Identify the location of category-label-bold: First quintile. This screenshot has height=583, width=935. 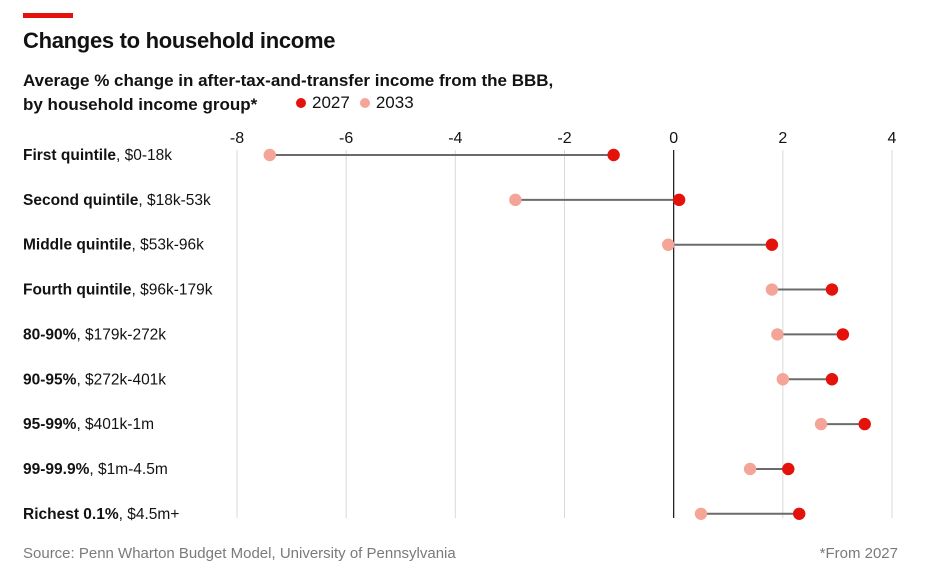
(69, 155).